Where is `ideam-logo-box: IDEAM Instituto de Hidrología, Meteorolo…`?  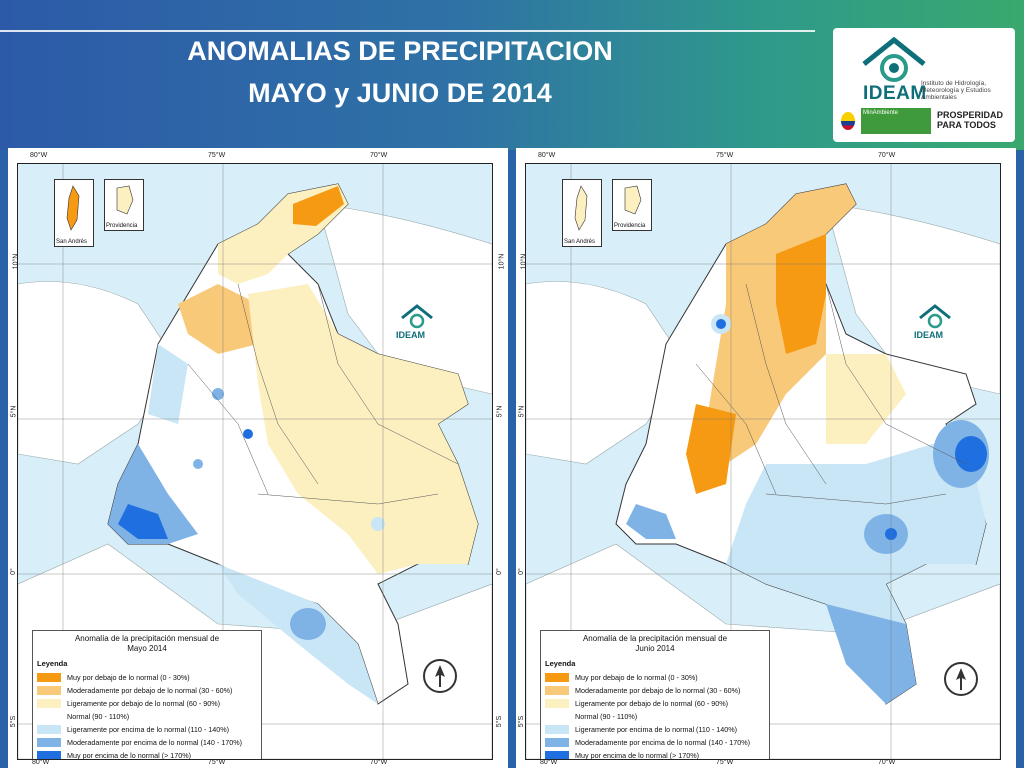
ideam-logo-box: IDEAM Instituto de Hidrología, Meteorolo… is located at coordinates (924, 85).